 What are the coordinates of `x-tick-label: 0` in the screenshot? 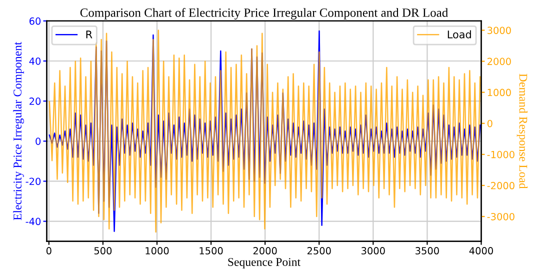 It's located at (49, 250).